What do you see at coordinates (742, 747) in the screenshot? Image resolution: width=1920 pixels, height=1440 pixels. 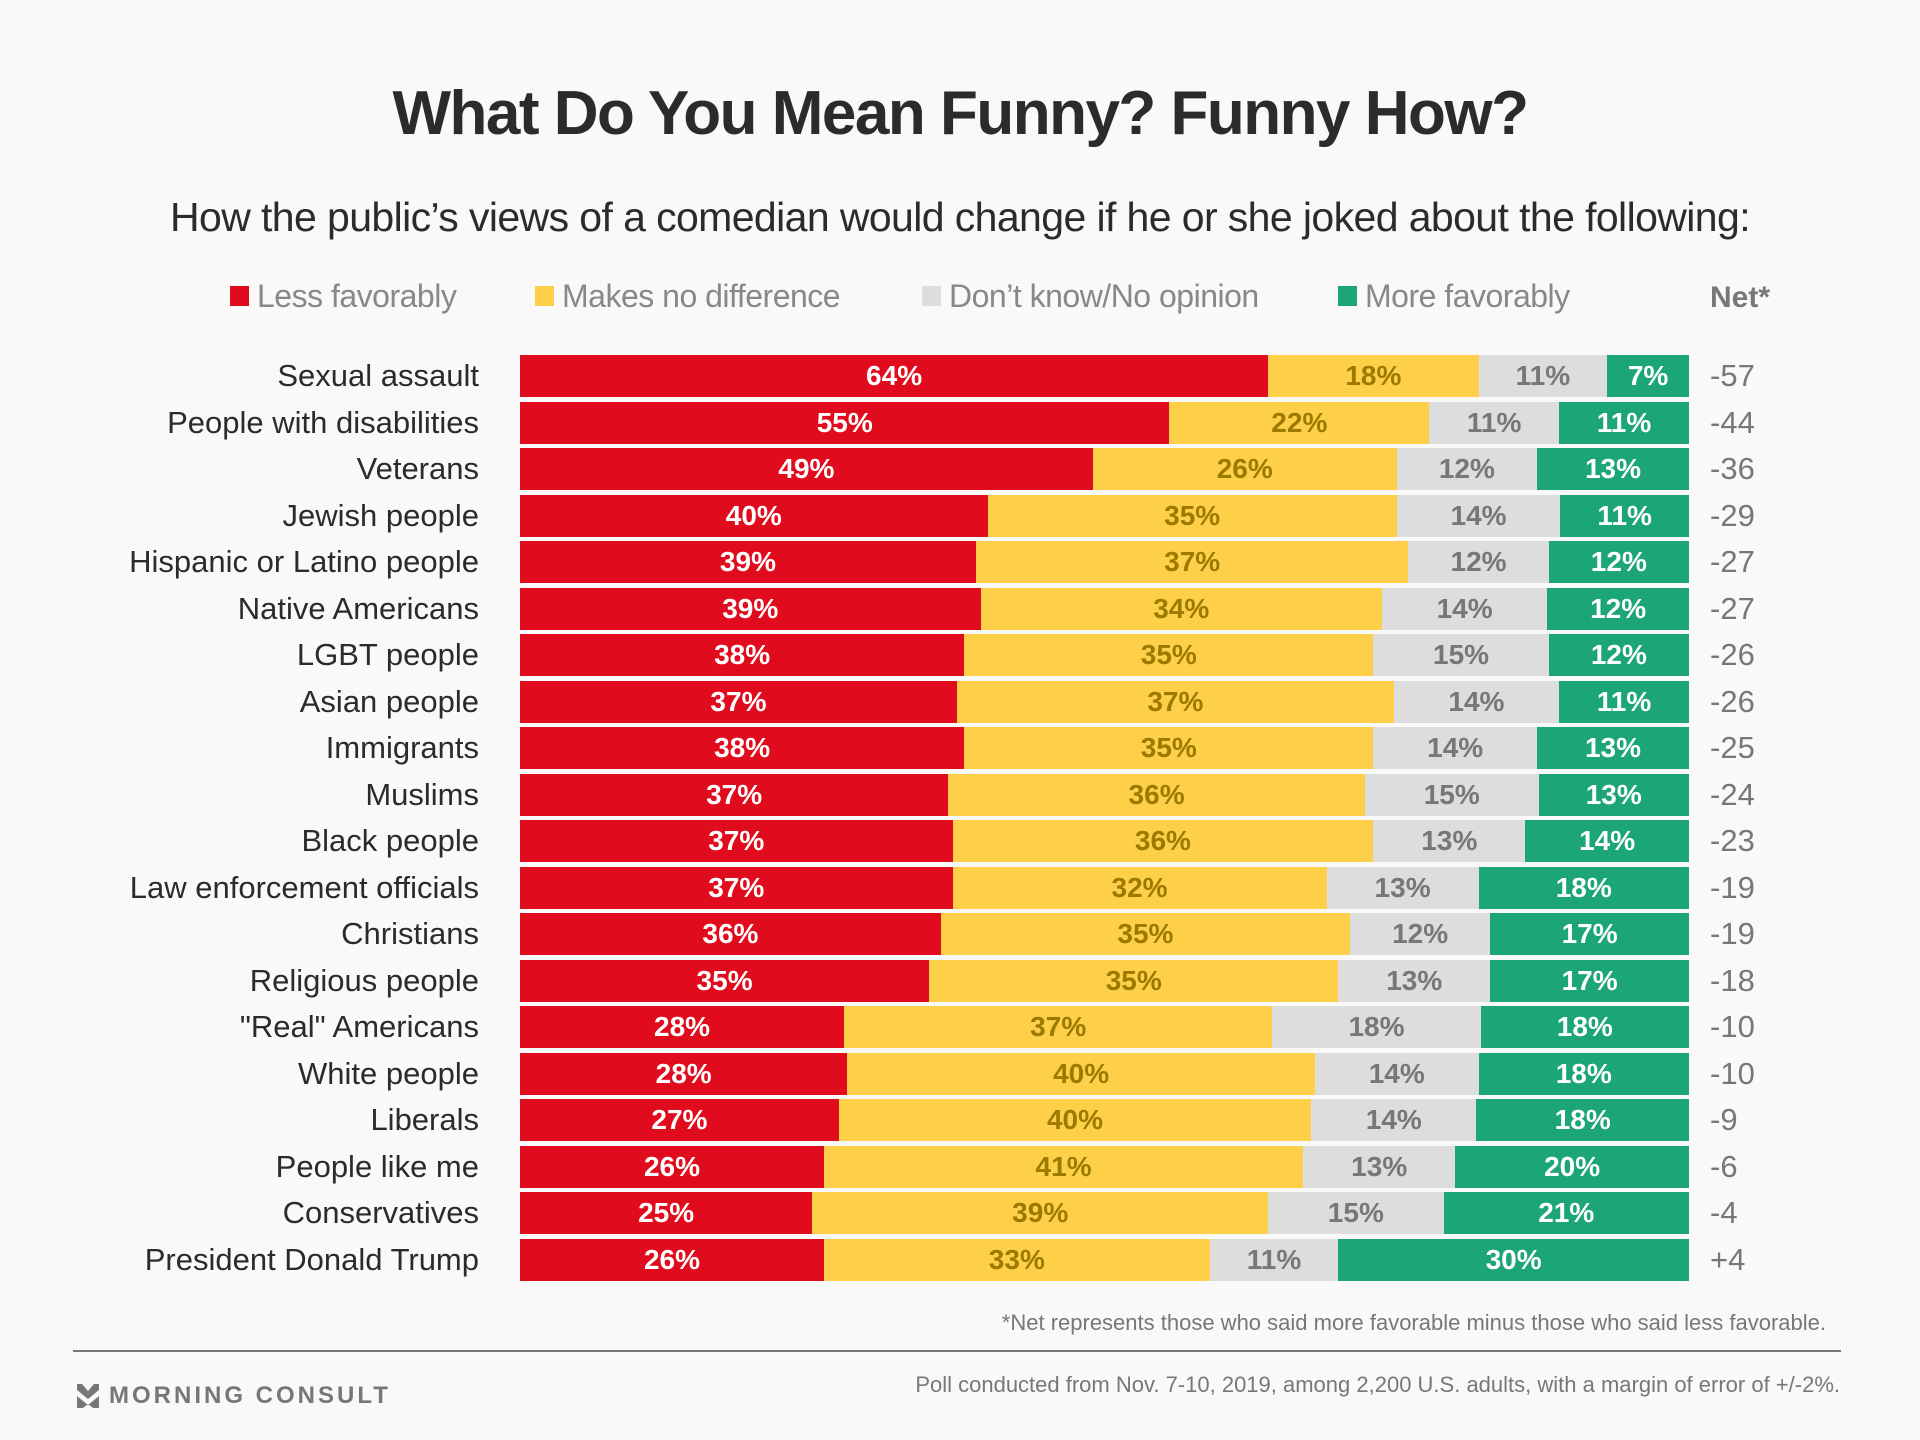 I see `data-label: 38%` at bounding box center [742, 747].